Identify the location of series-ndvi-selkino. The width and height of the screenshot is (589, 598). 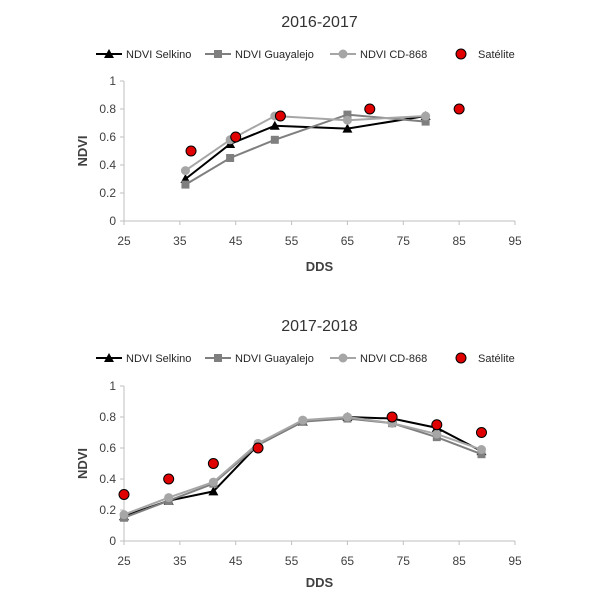
(303, 466).